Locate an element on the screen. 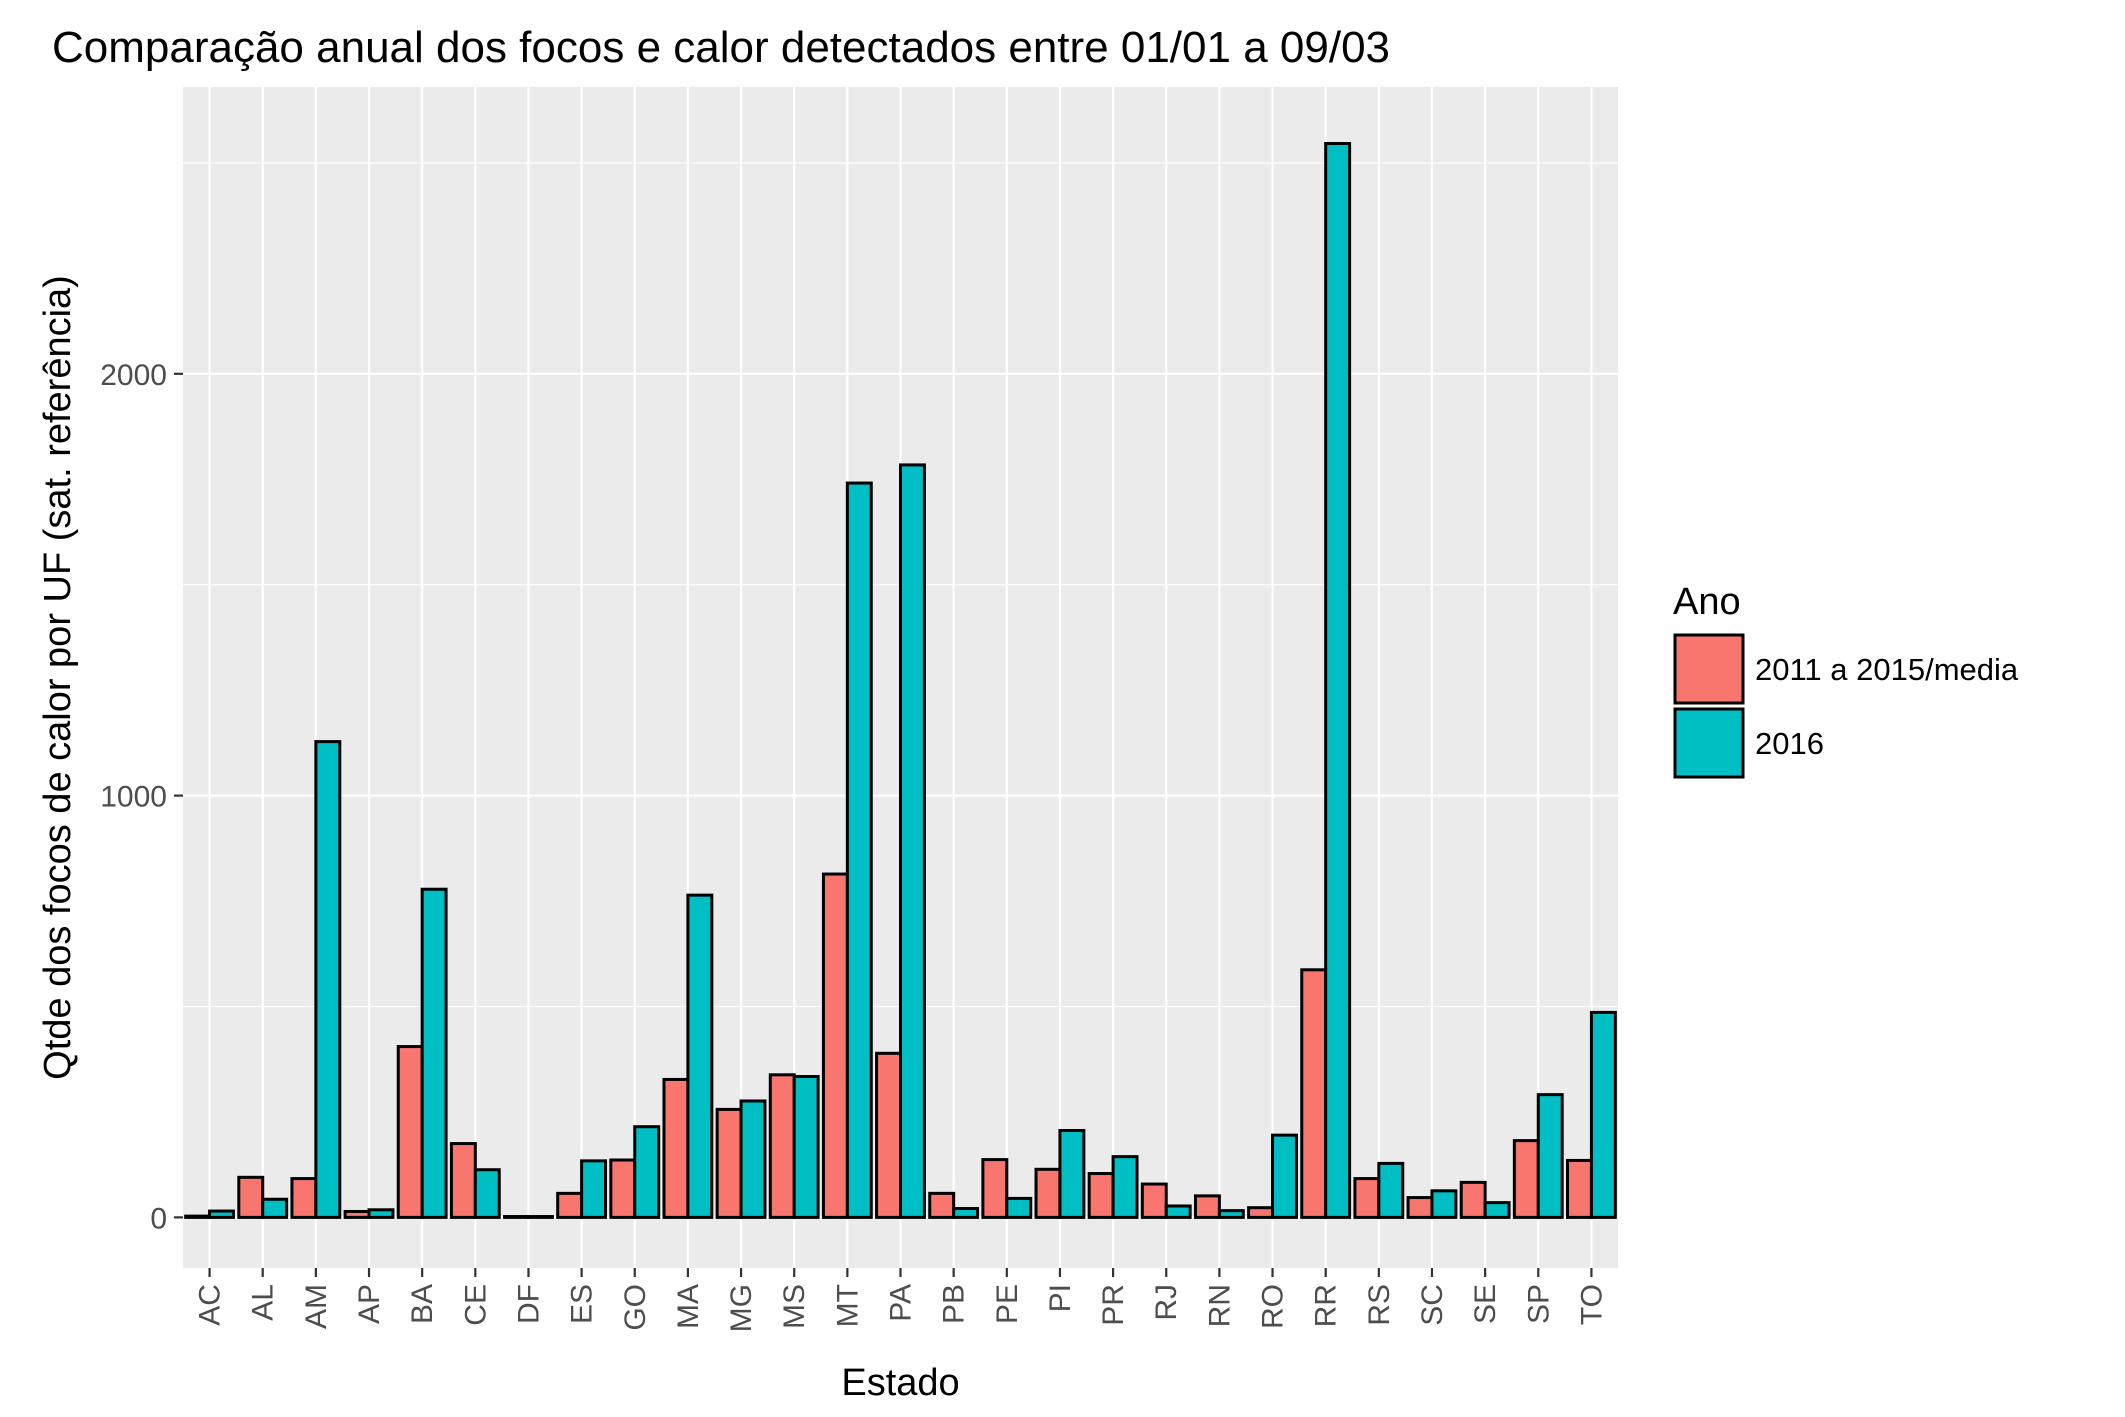 This screenshot has height=1417, width=2125. x-tick-label: SC is located at coordinates (1432, 1305).